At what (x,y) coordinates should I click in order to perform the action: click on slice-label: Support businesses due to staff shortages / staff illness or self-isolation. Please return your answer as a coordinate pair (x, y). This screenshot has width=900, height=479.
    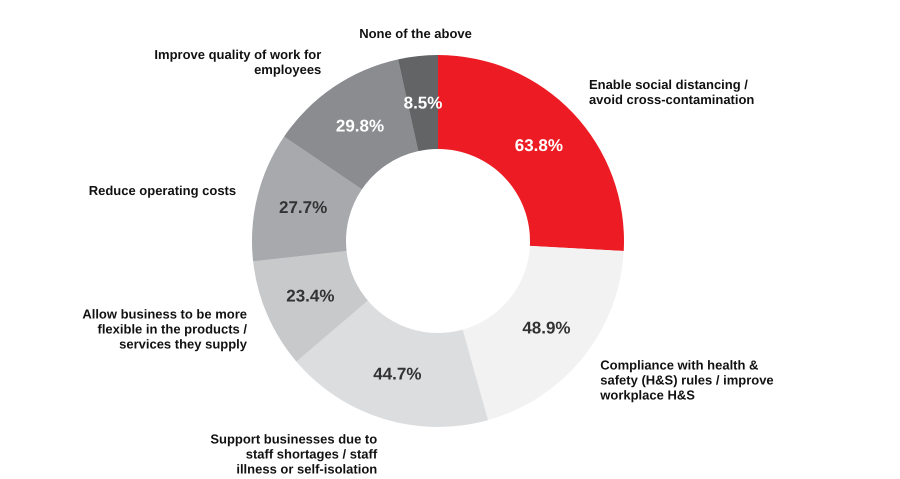
    Looking at the image, I should click on (294, 453).